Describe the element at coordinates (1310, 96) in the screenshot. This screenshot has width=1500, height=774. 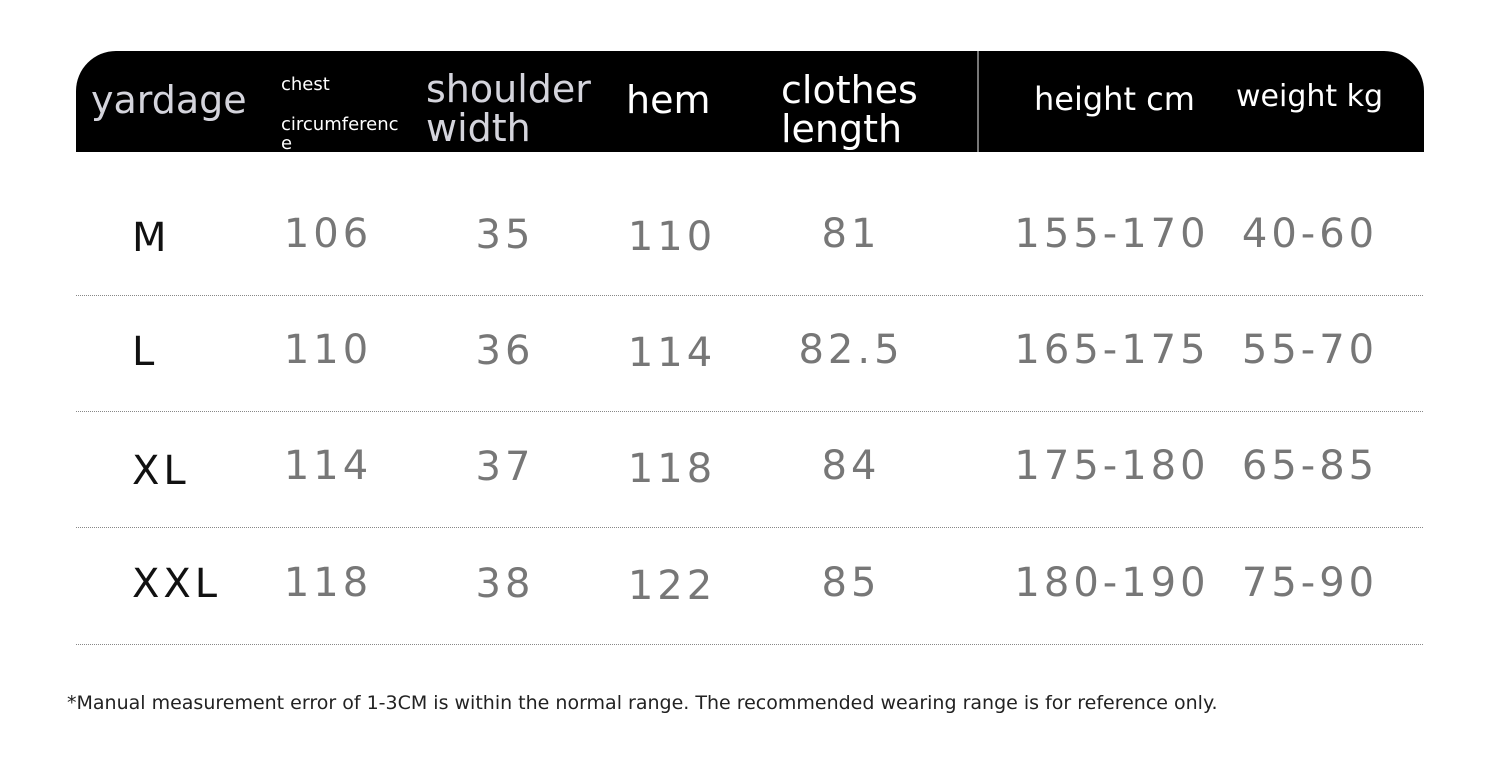
I see `header-weight: weight kg` at that location.